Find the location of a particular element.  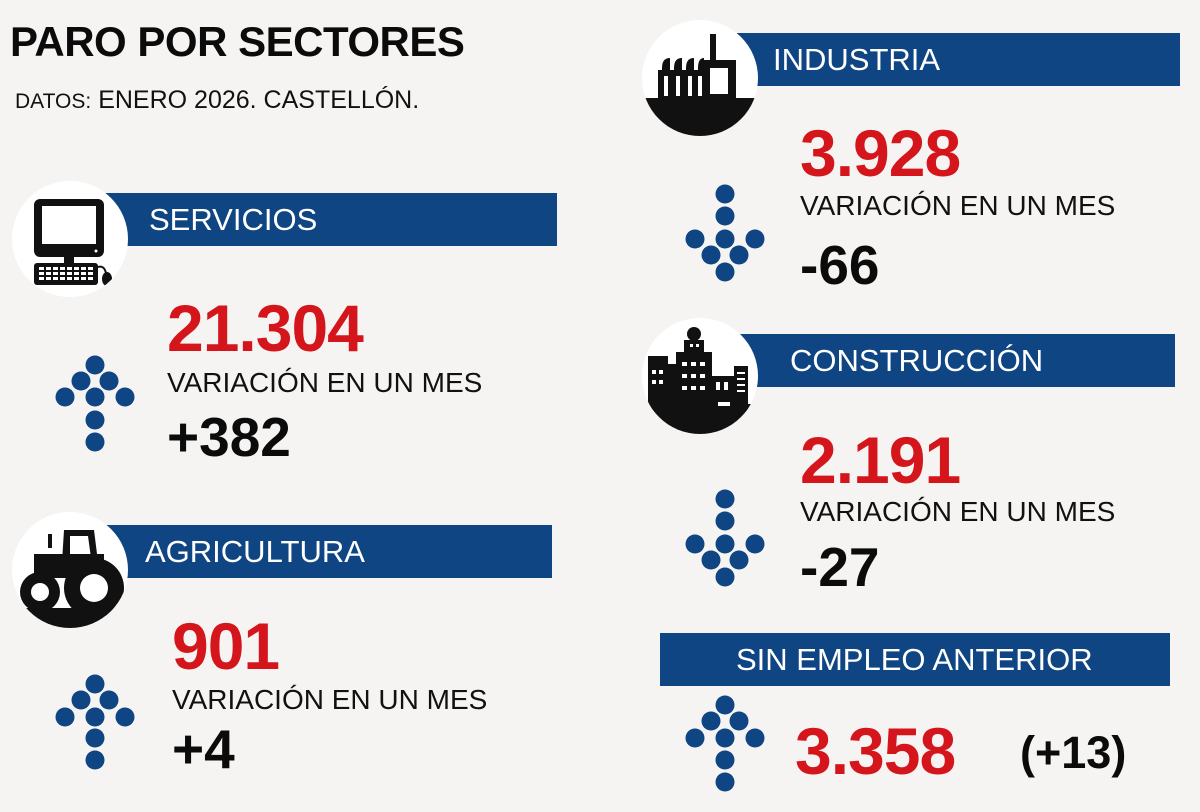

subtitle-date-place: ENERO 2026. CASTELLÓN. is located at coordinates (259, 100).